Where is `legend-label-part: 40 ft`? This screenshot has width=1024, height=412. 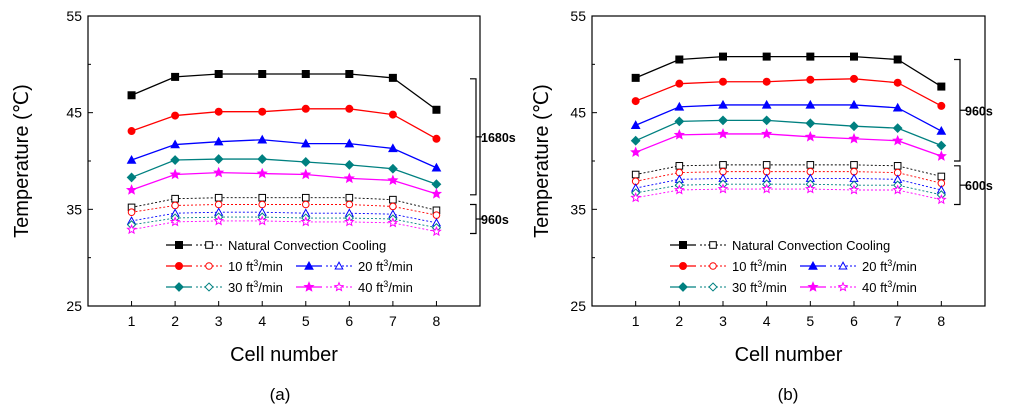 legend-label-part: 40 ft is located at coordinates (875, 287).